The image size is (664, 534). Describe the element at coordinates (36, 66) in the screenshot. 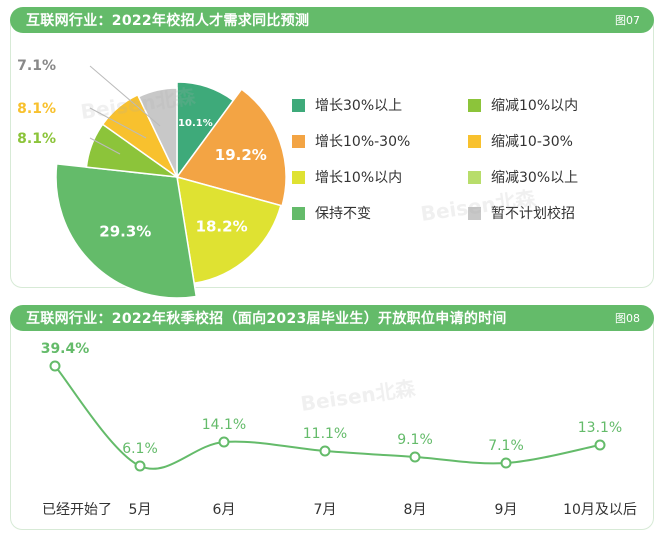

I see `pie-value-label: 7.1%` at that location.